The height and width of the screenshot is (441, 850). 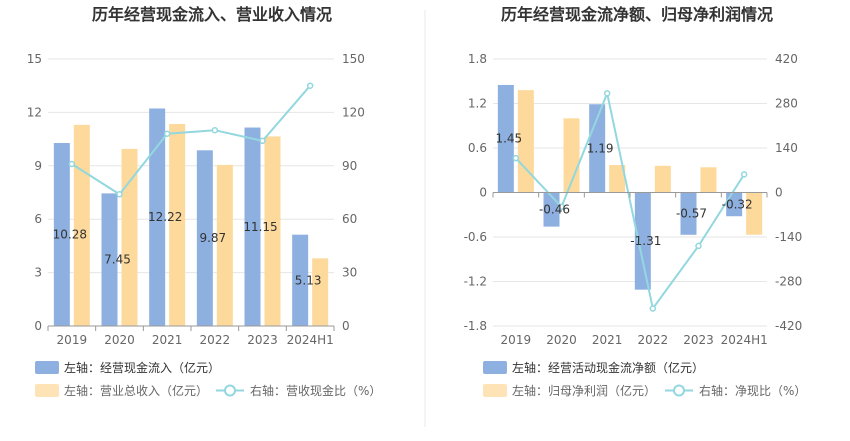 I want to click on left-axis-tick-label: 12, so click(x=34, y=112).